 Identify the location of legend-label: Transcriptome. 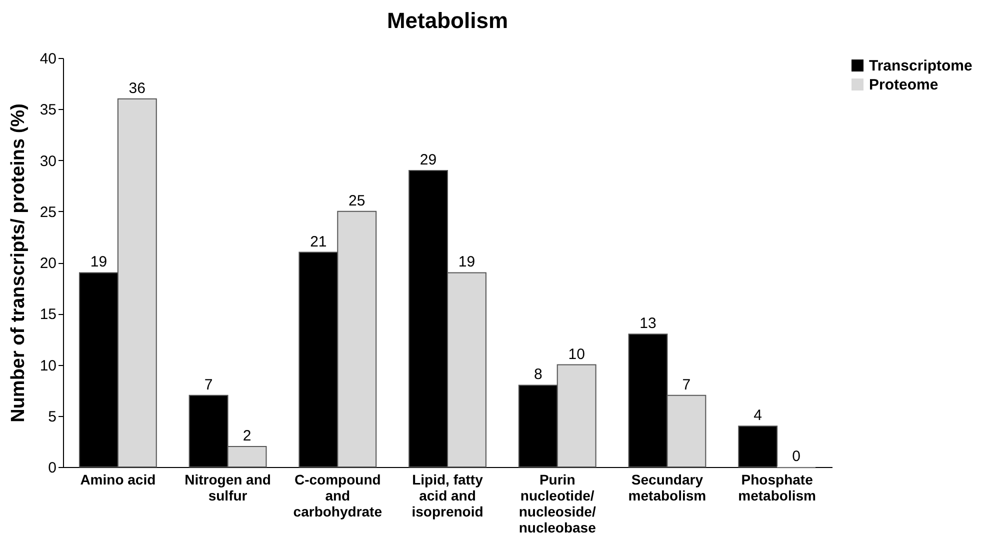
(920, 66).